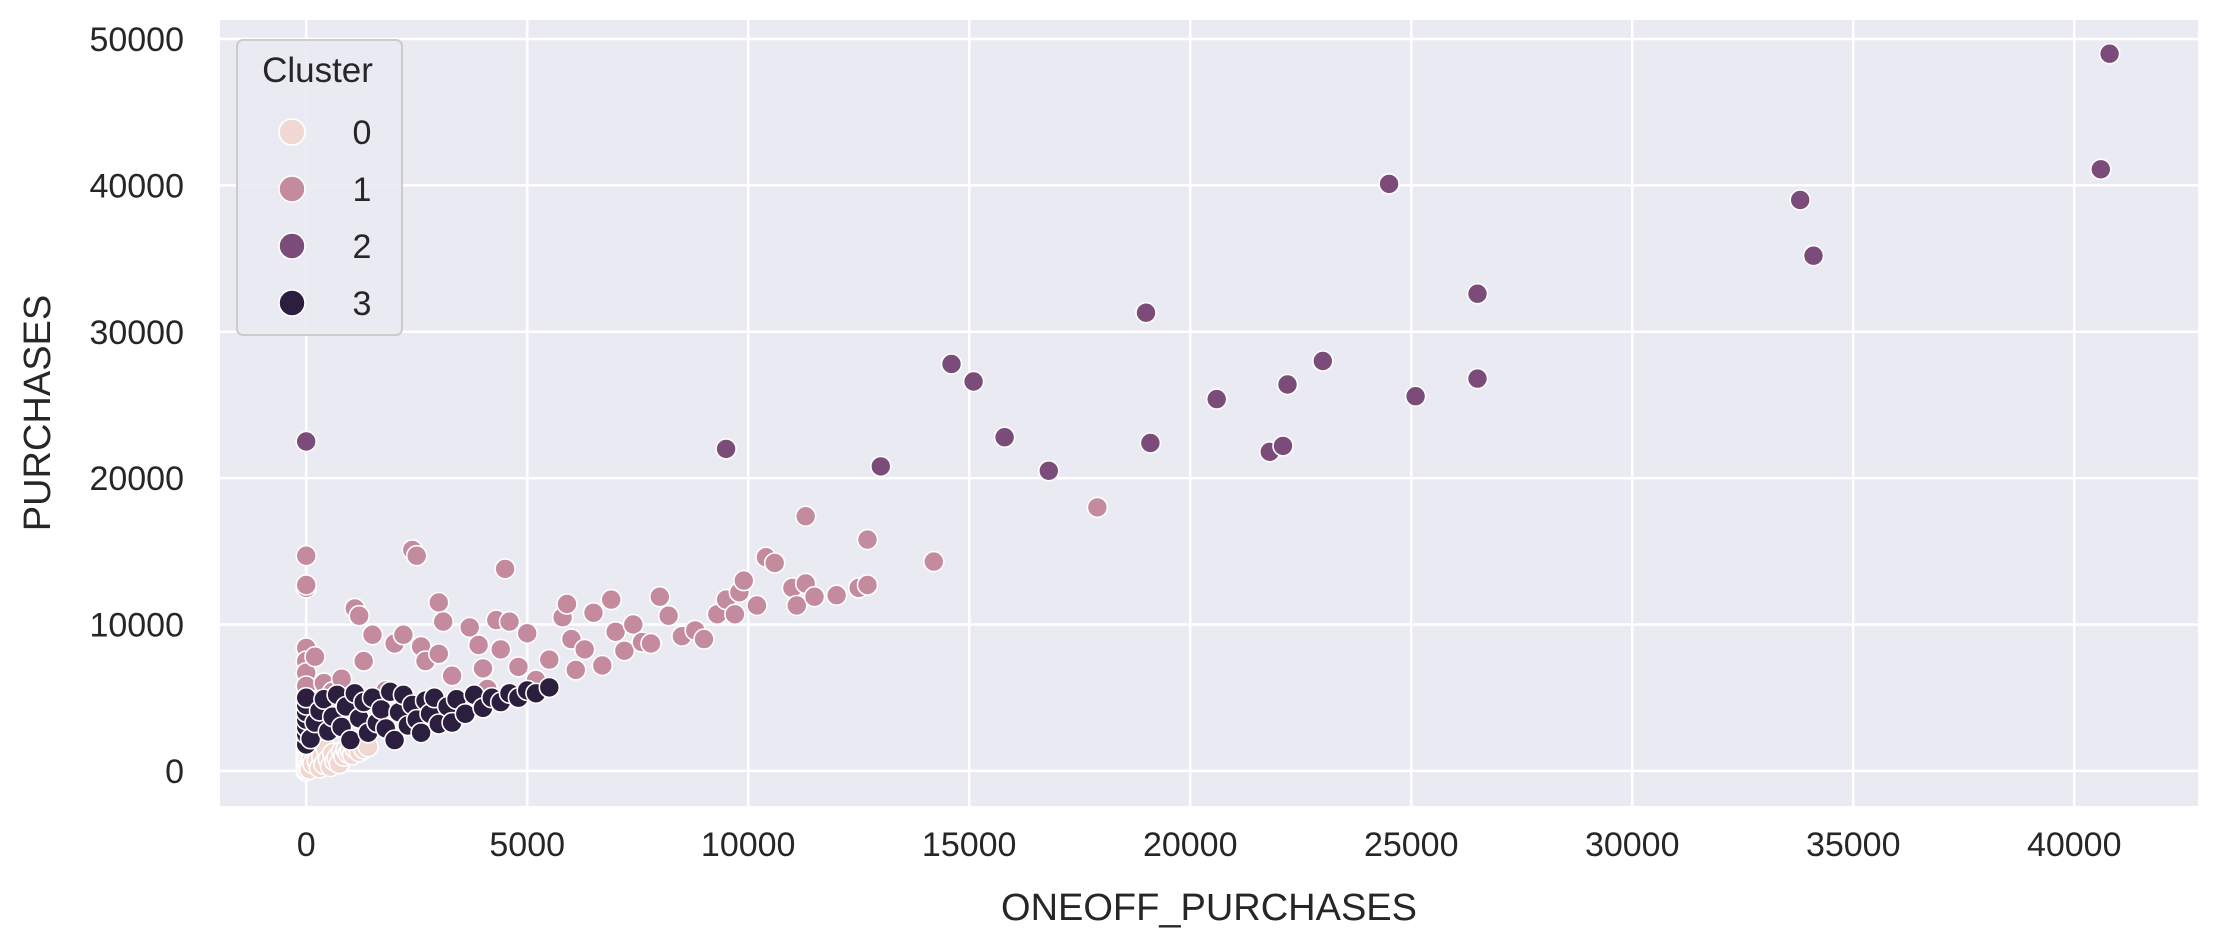  Describe the element at coordinates (362, 247) in the screenshot. I see `legend-label: 2` at that location.